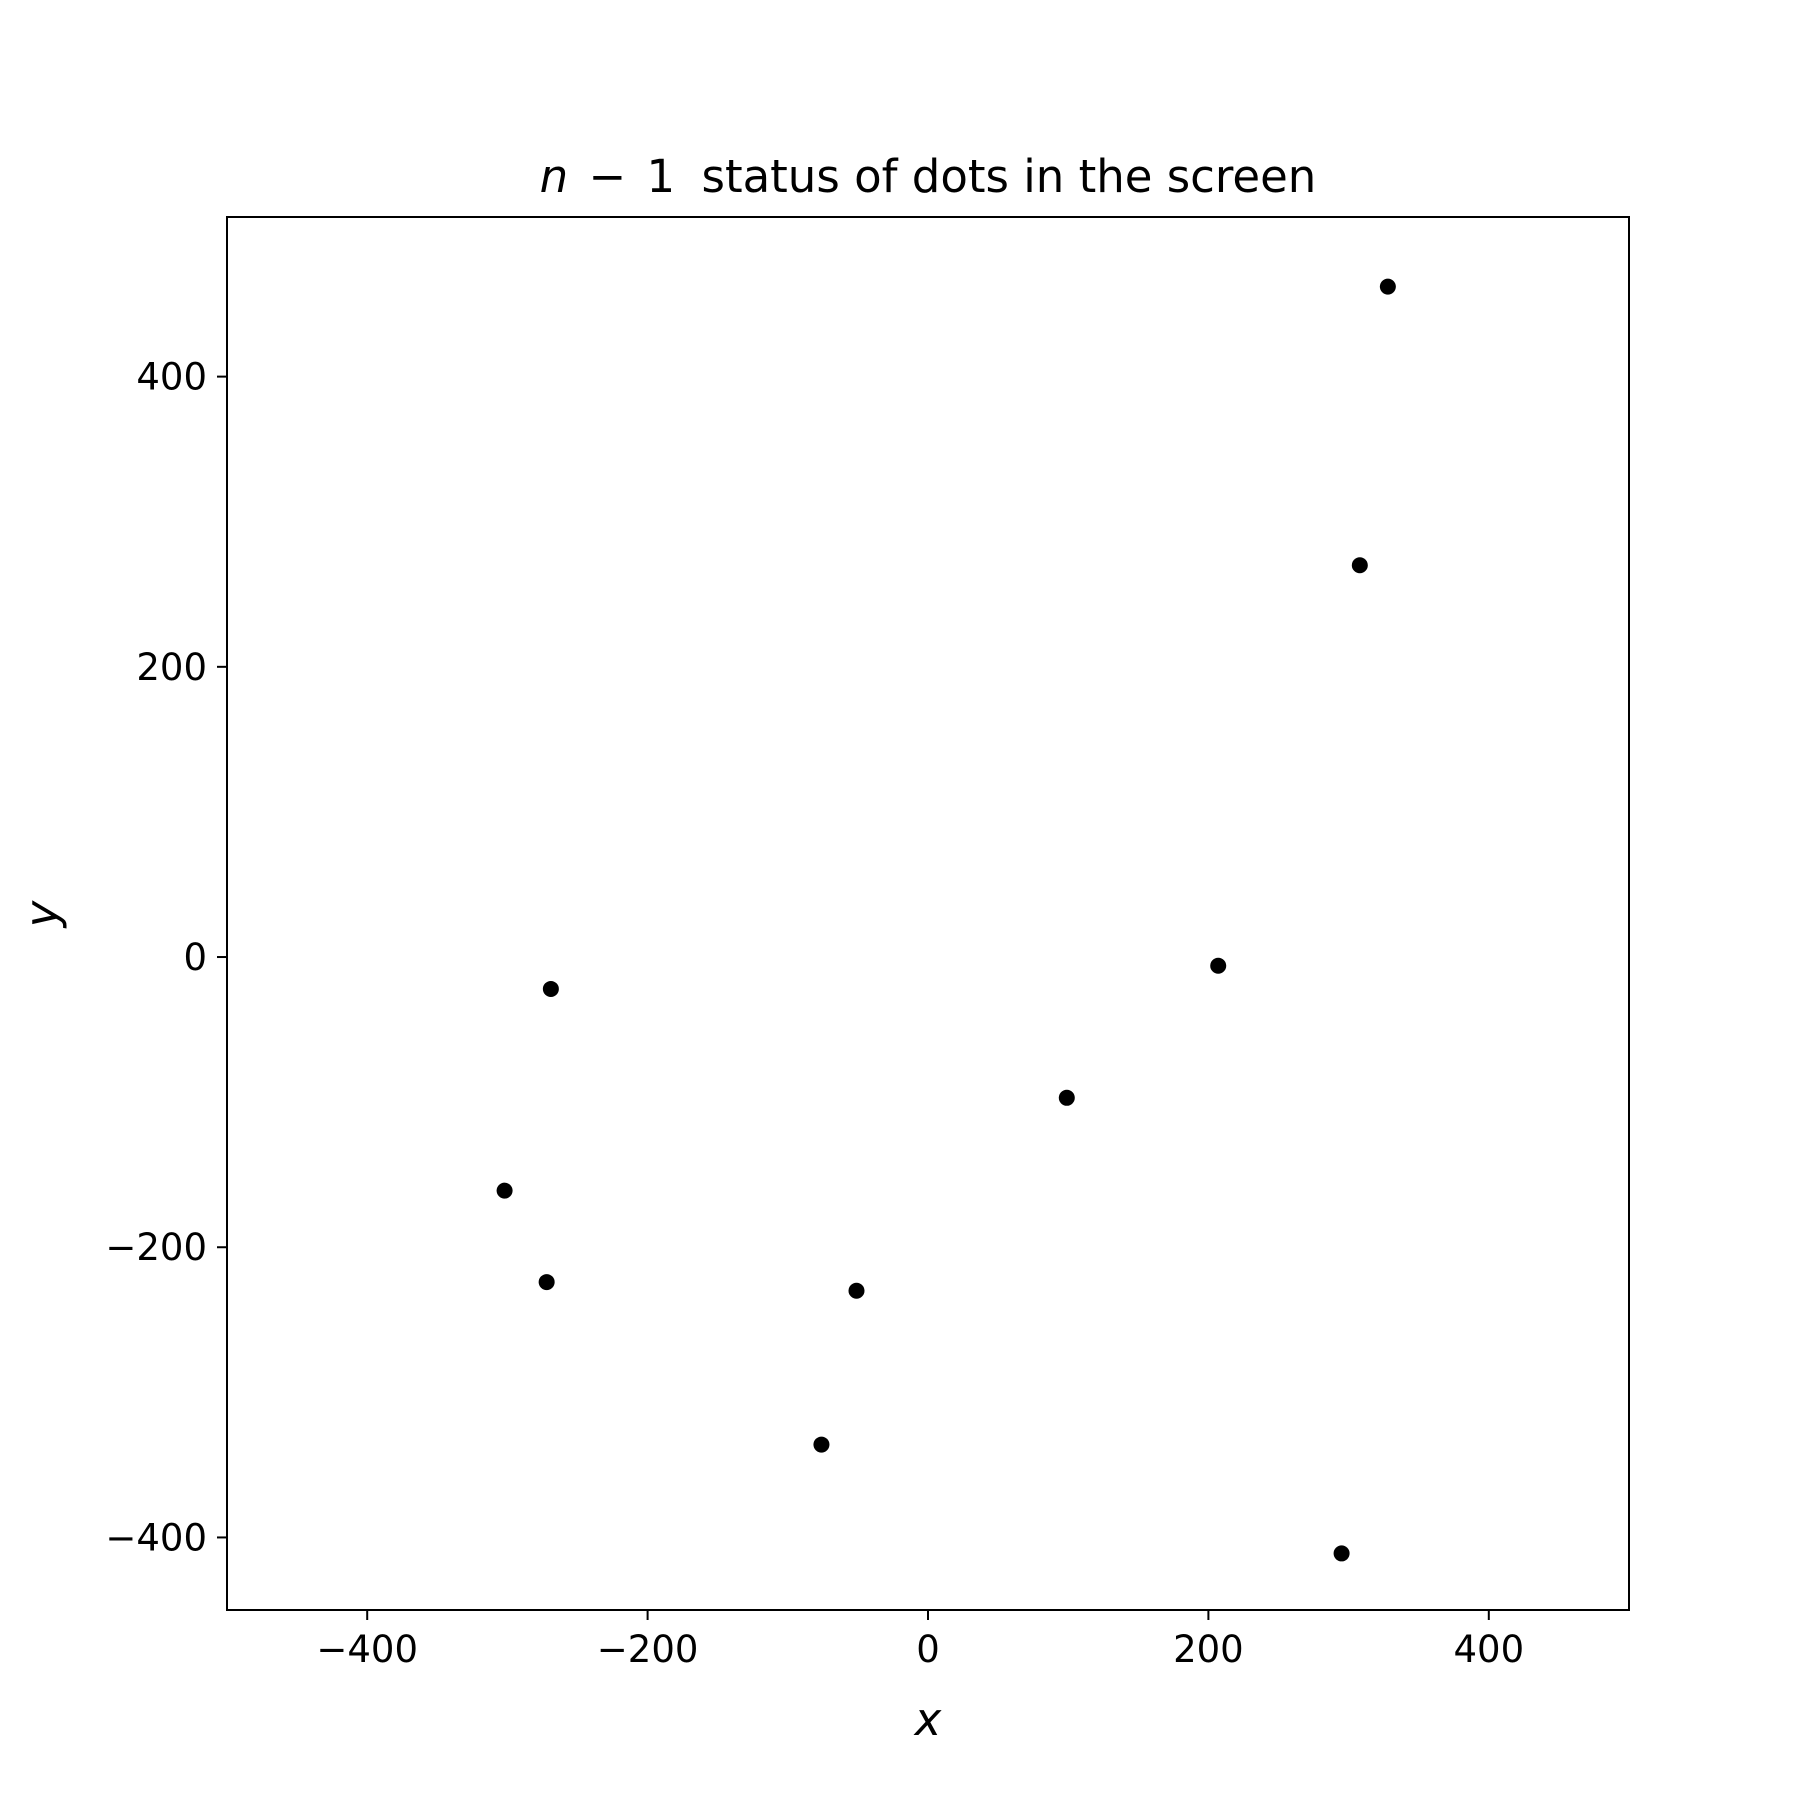 The image size is (1800, 1800). Describe the element at coordinates (156, 1247) in the screenshot. I see `y-tick-label: −200` at that location.